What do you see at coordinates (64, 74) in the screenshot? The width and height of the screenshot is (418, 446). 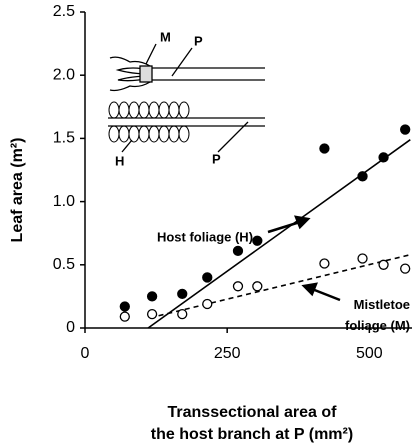 I see `y-tick-label: 2.0` at bounding box center [64, 74].